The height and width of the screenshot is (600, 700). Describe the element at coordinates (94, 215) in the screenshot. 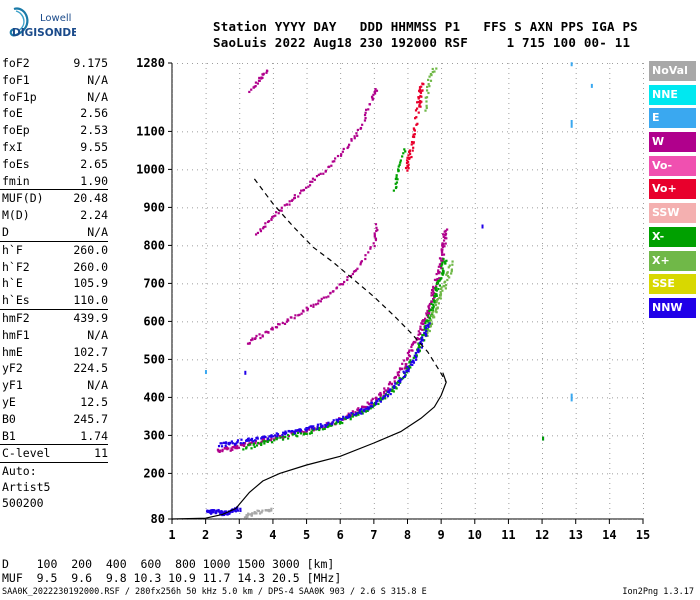

I see `param-value: 2.24` at that location.